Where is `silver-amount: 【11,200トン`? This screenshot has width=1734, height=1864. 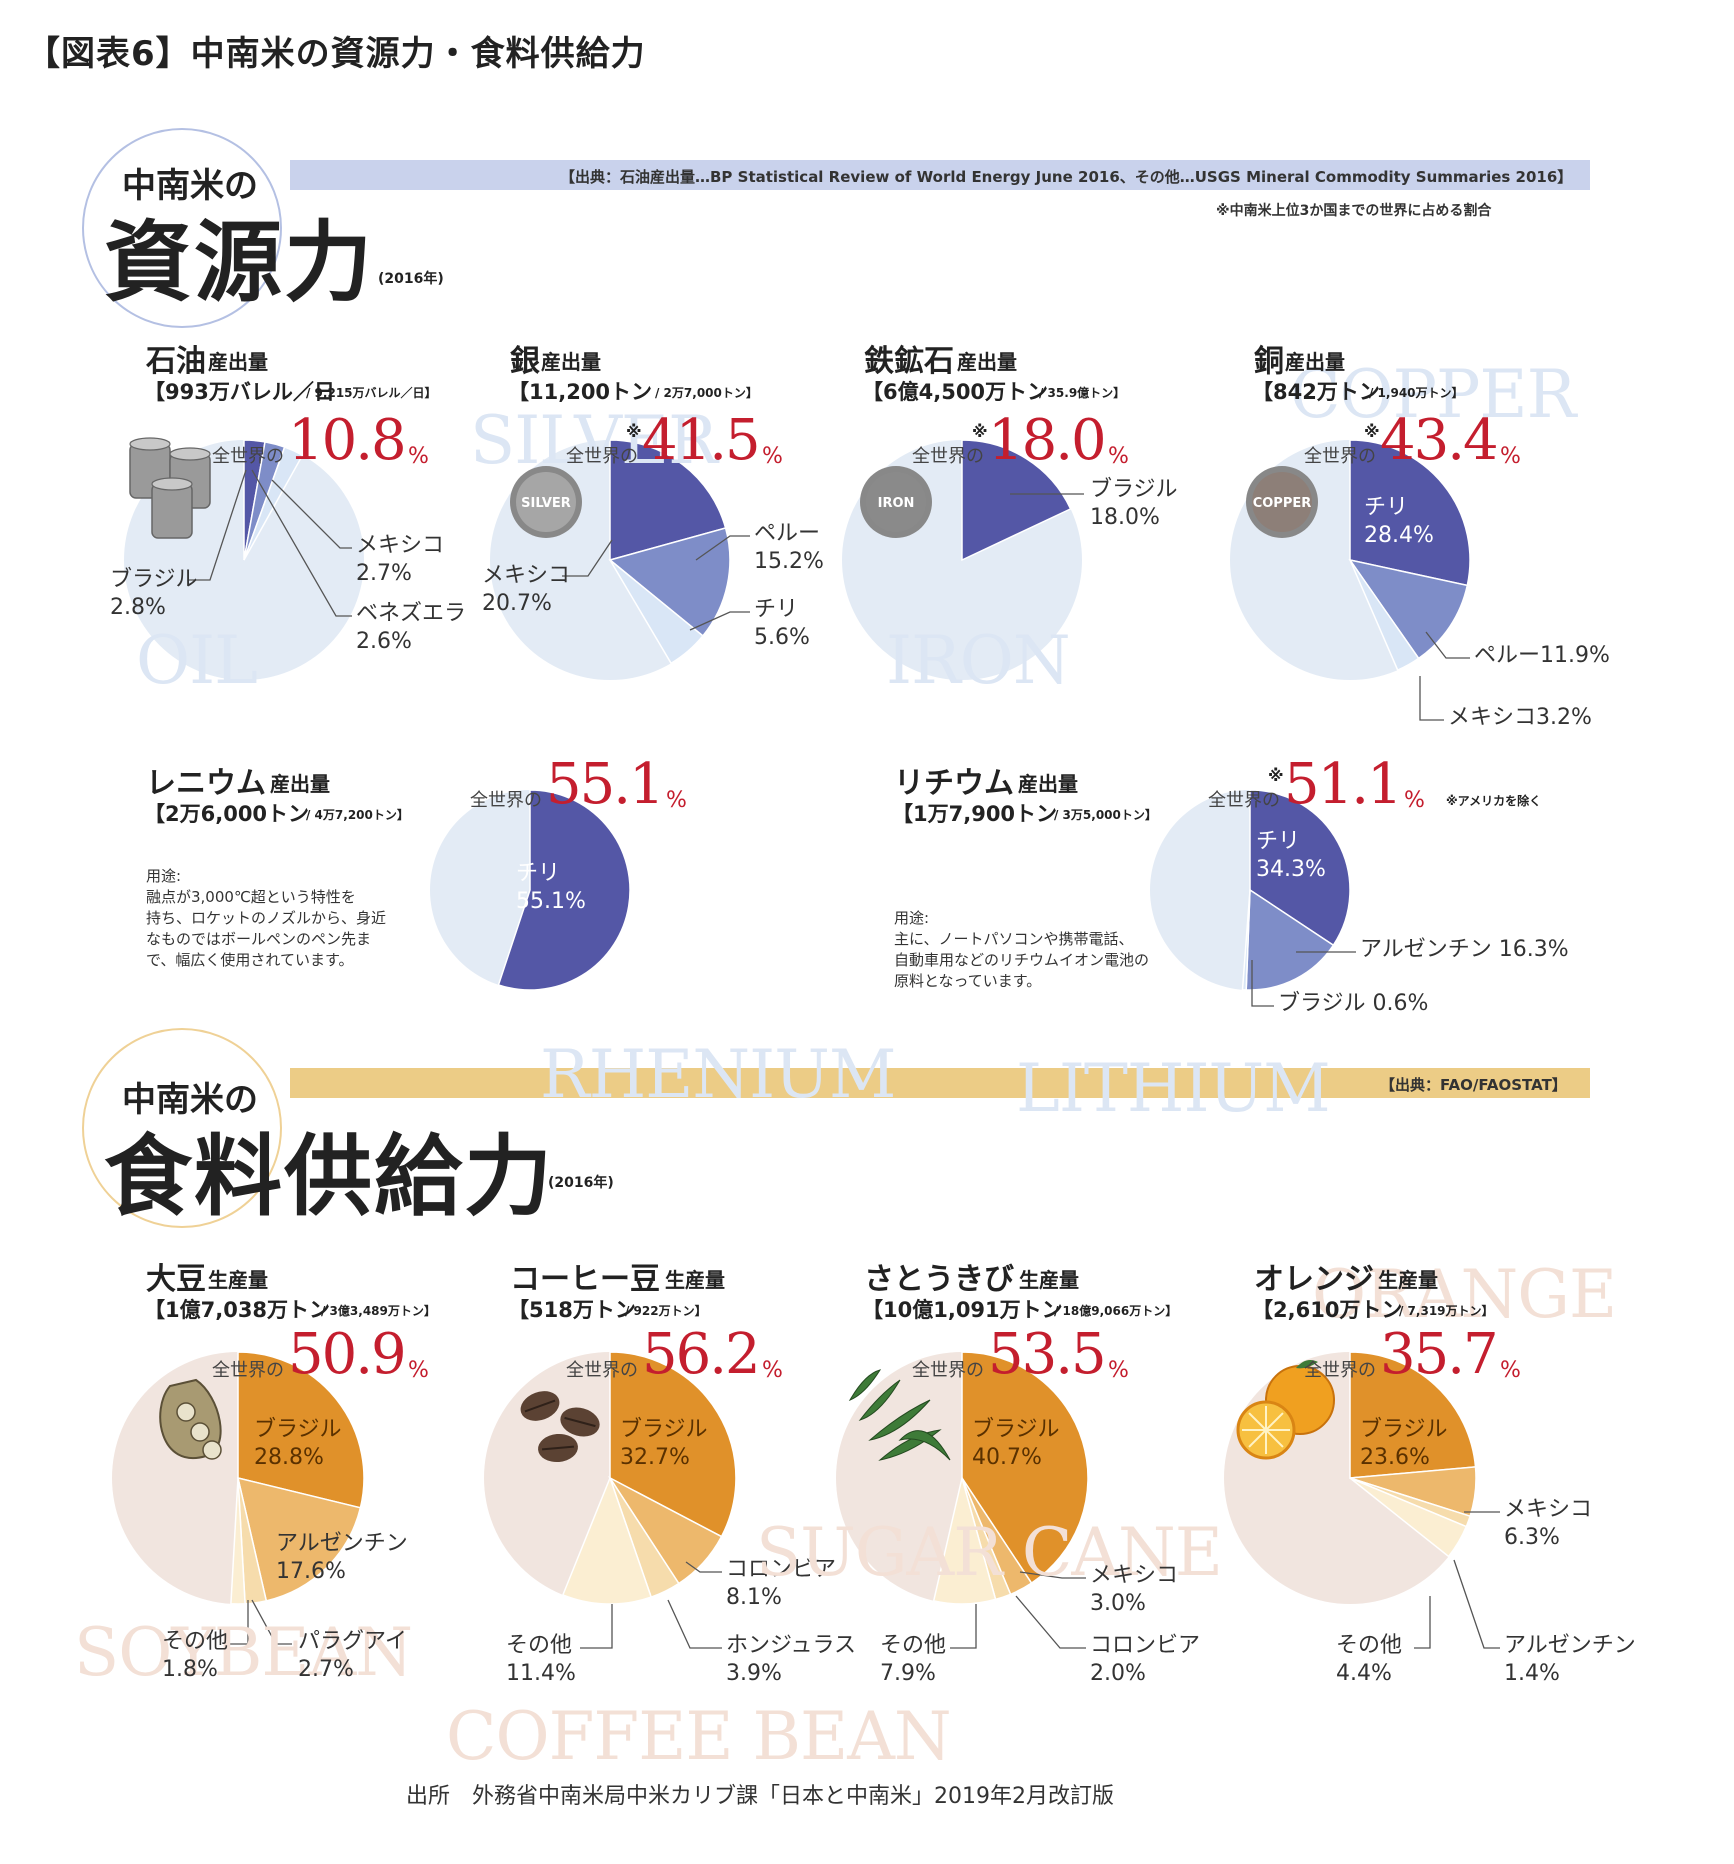
silver-amount: 【11,200トン is located at coordinates (580, 392).